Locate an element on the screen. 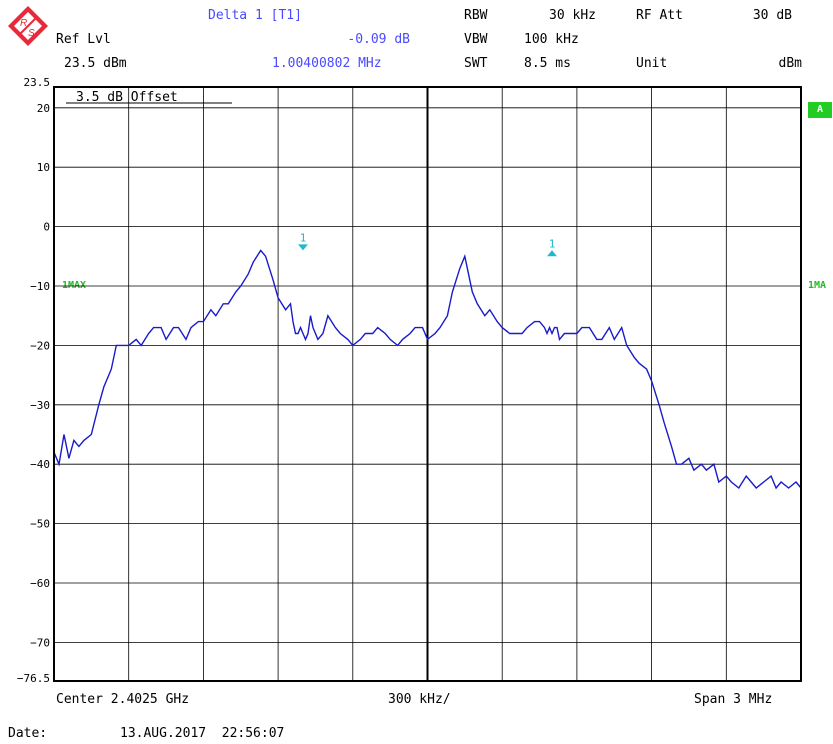 This screenshot has width=833, height=744. offset-box: 3.5 dB Offset is located at coordinates (149, 97).